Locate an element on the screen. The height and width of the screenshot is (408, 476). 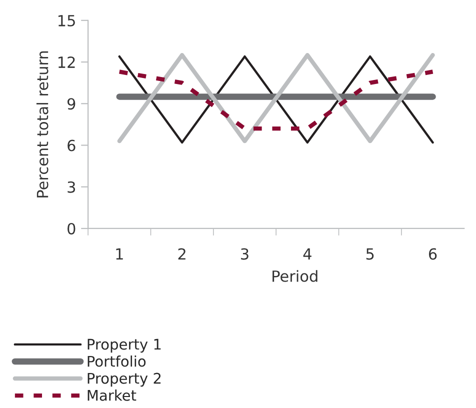
x-tick-label: 3 is located at coordinates (244, 254).